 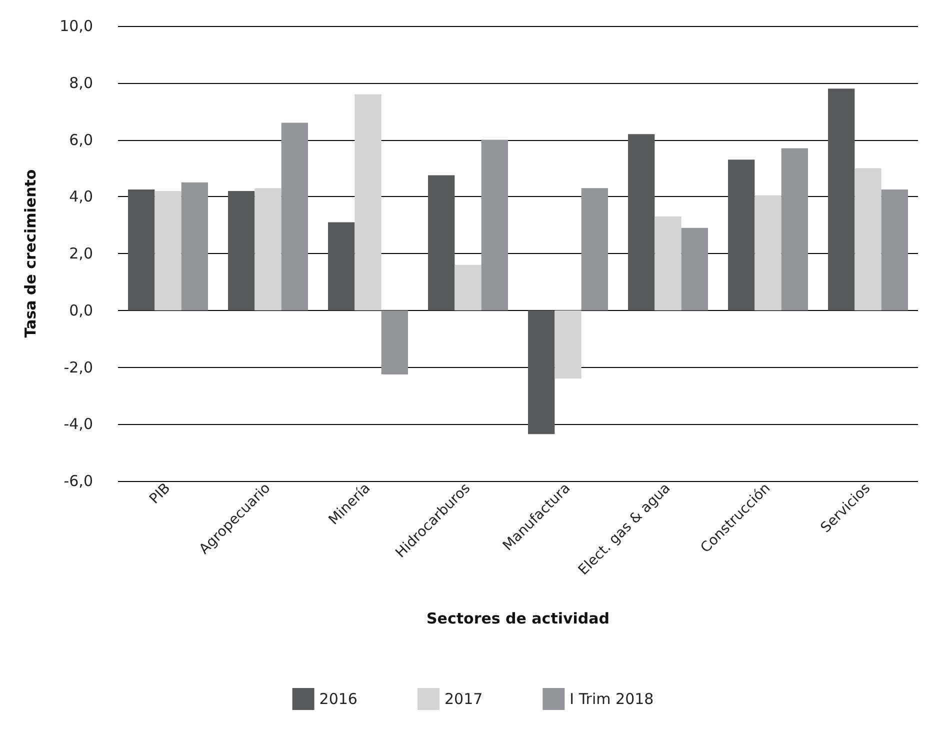 What do you see at coordinates (81, 139) in the screenshot?
I see `y-tick-label: 6,0` at bounding box center [81, 139].